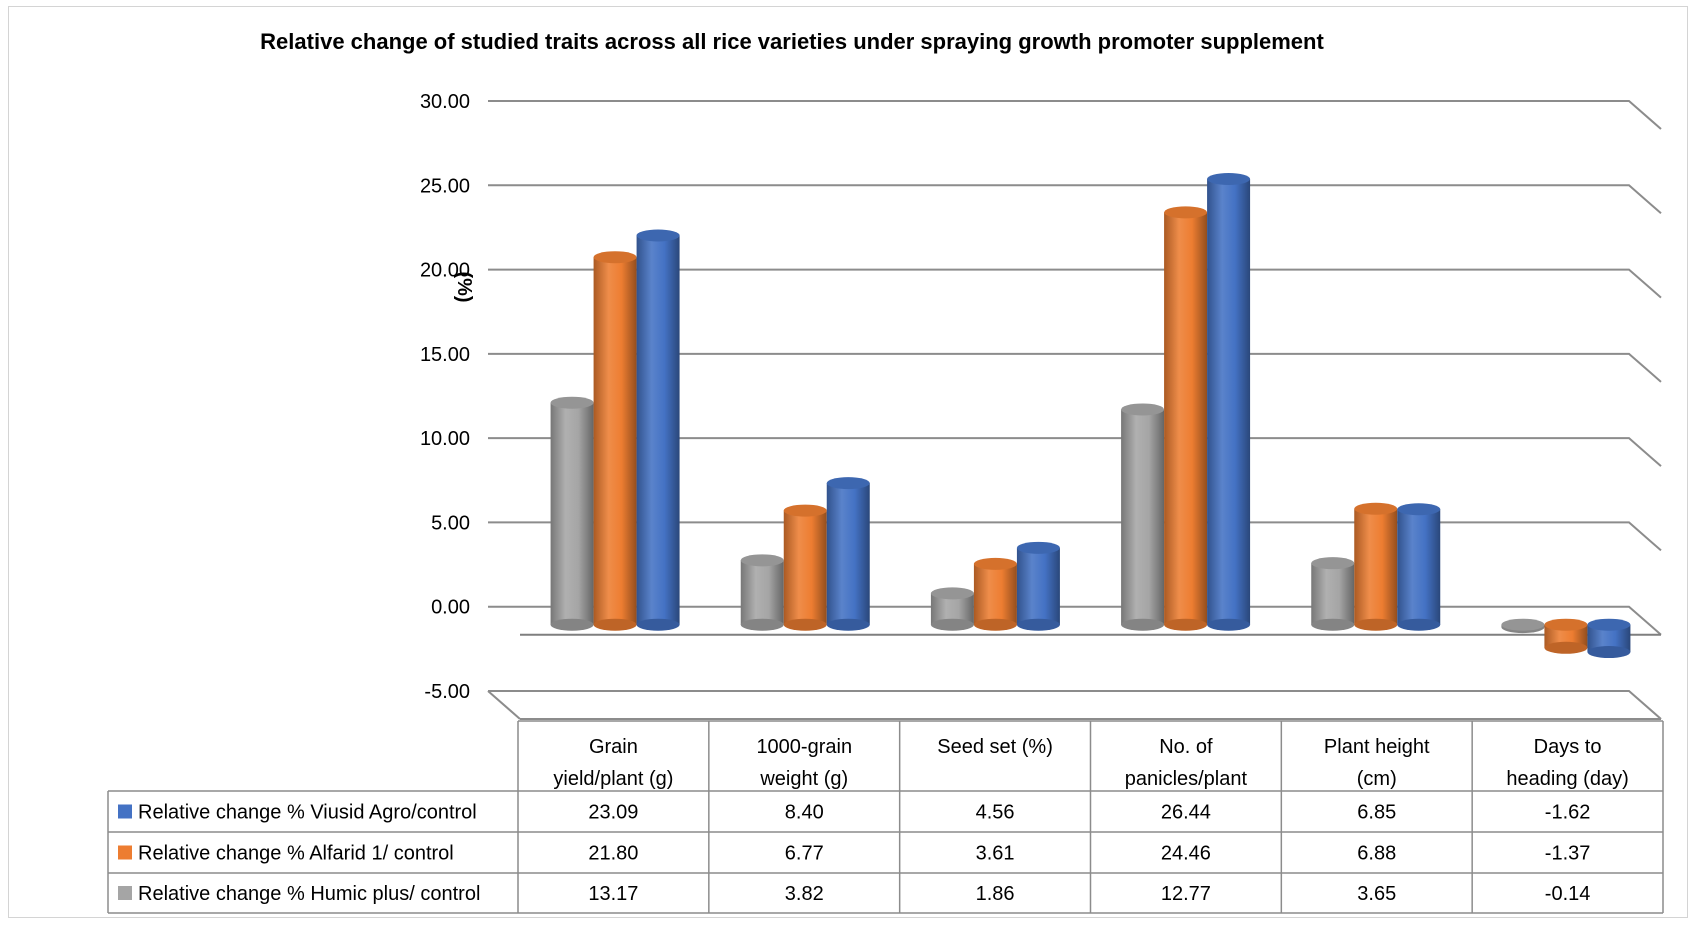 The width and height of the screenshot is (1697, 925). Describe the element at coordinates (804, 813) in the screenshot. I see `data-value-label: 8.40` at that location.